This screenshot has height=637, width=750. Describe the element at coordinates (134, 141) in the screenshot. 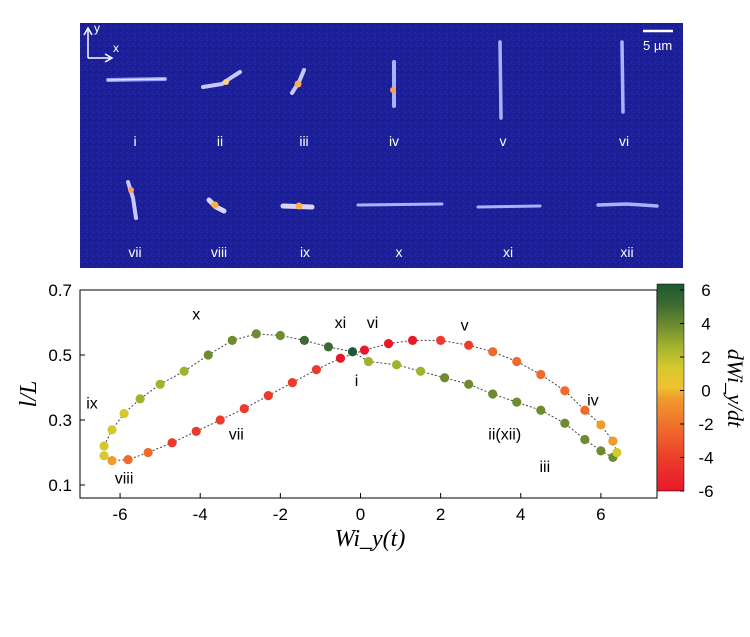

I see `frame-label: i` at that location.